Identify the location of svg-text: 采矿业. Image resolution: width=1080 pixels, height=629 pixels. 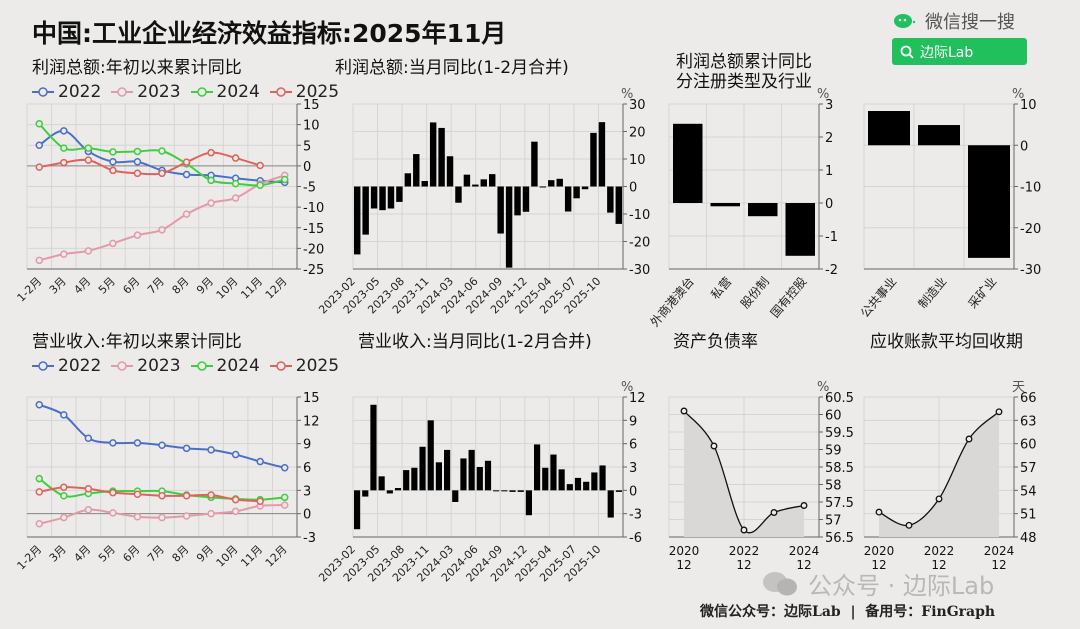
(982, 293).